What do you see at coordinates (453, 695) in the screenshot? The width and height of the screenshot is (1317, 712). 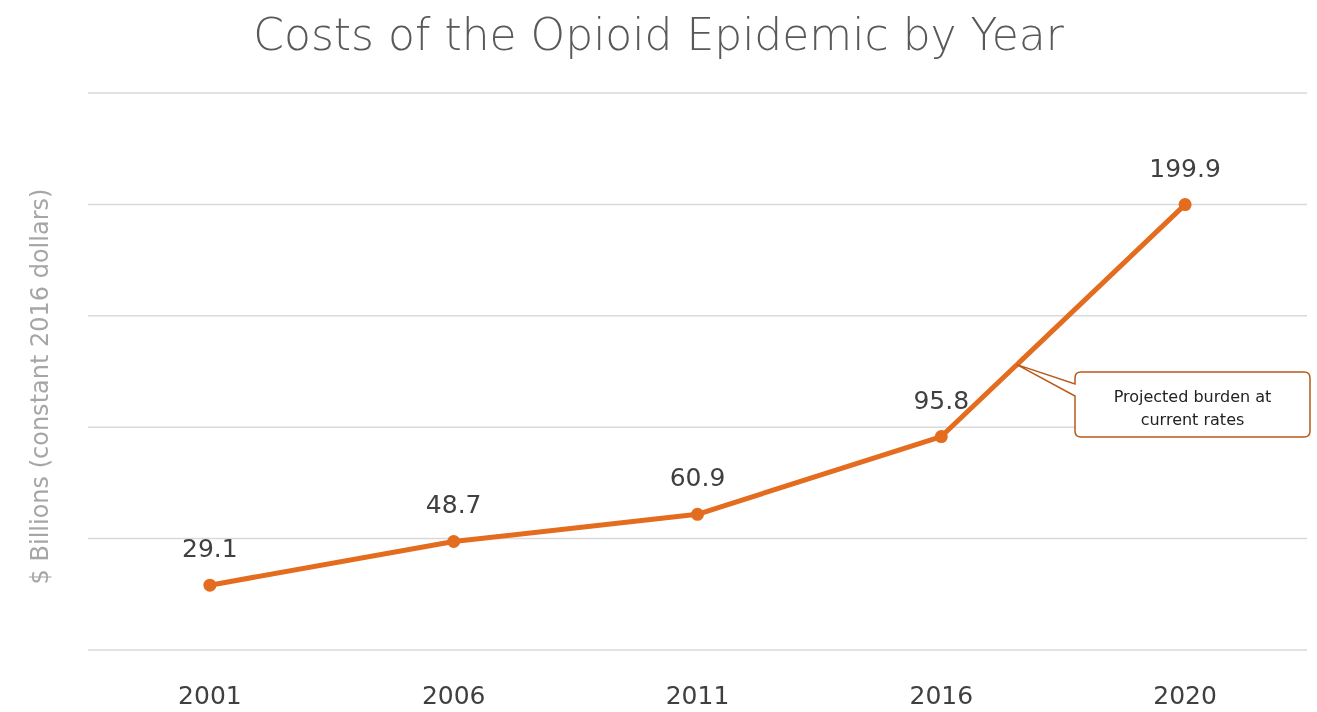 I see `x-tick-label: 2006` at bounding box center [453, 695].